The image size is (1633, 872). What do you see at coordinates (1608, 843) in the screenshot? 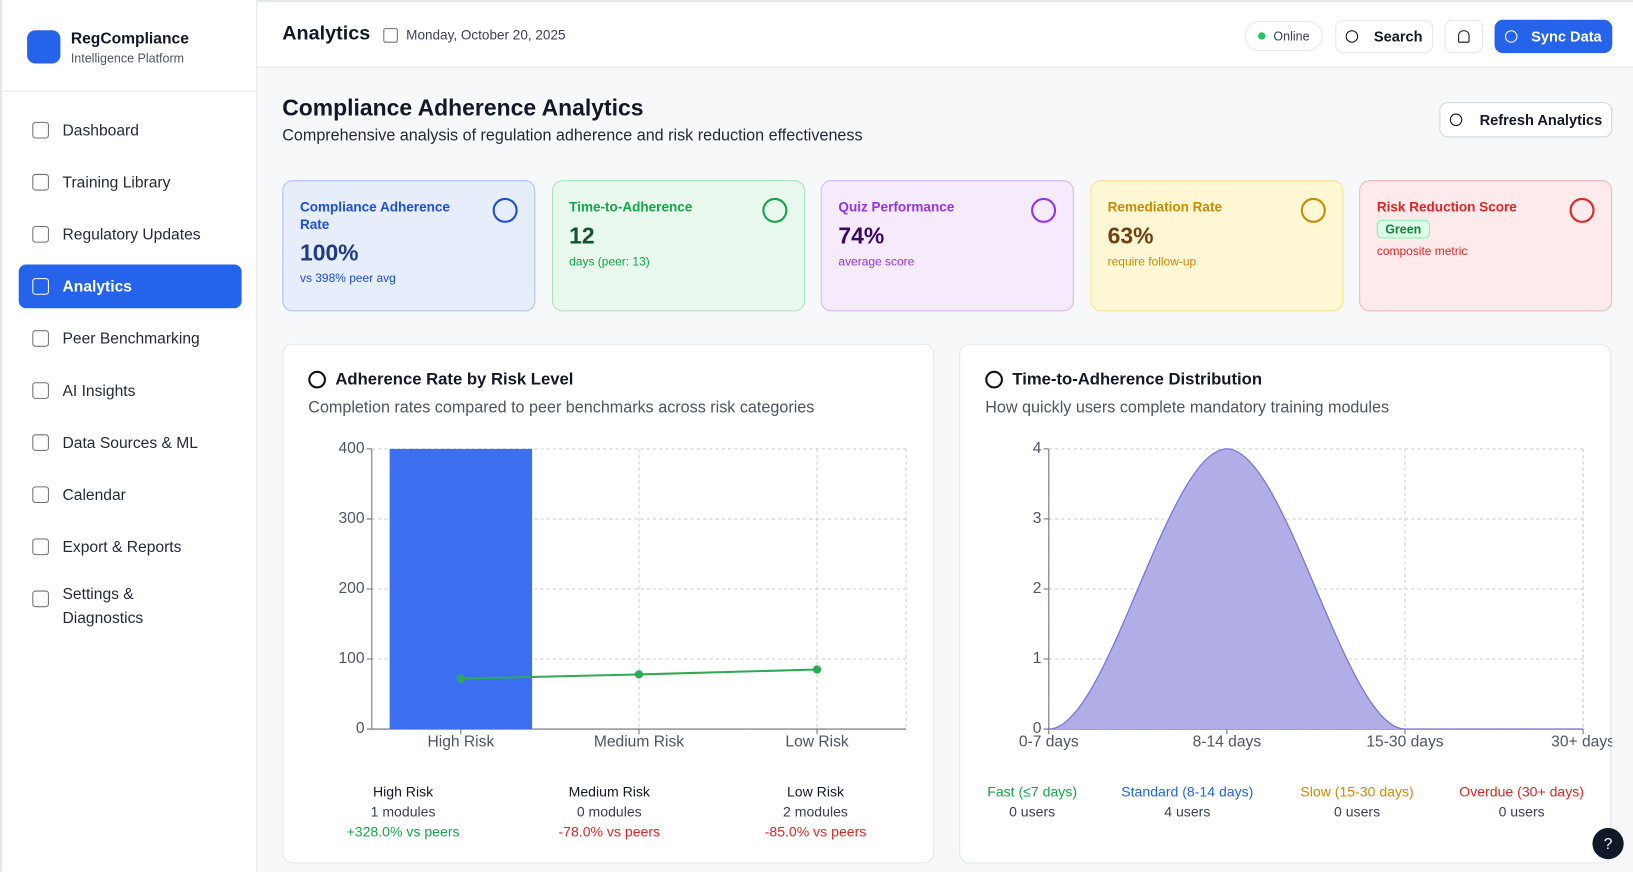
I see `help-button: ?` at bounding box center [1608, 843].